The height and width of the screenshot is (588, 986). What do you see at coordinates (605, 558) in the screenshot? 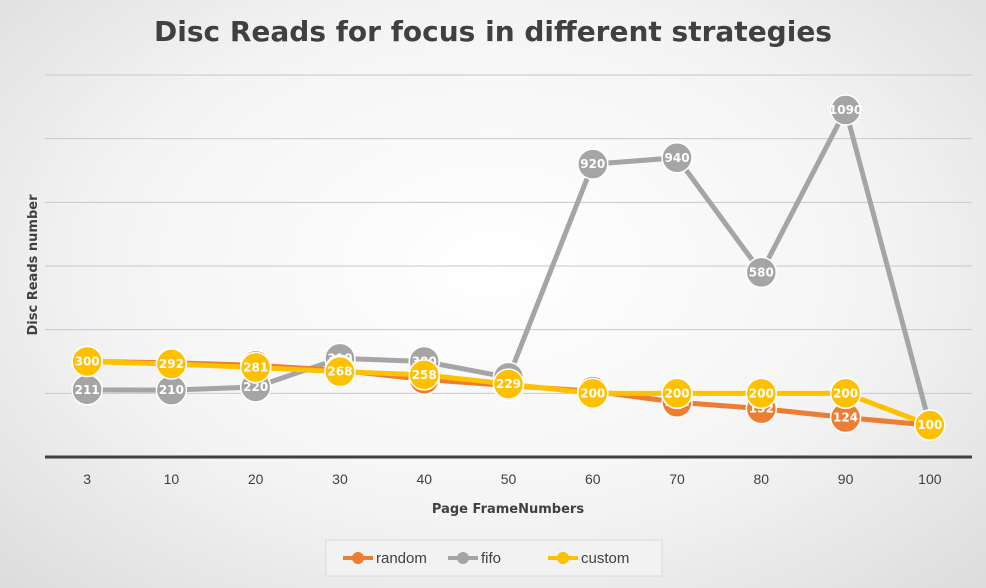
I see `legend-label: custom` at bounding box center [605, 558].